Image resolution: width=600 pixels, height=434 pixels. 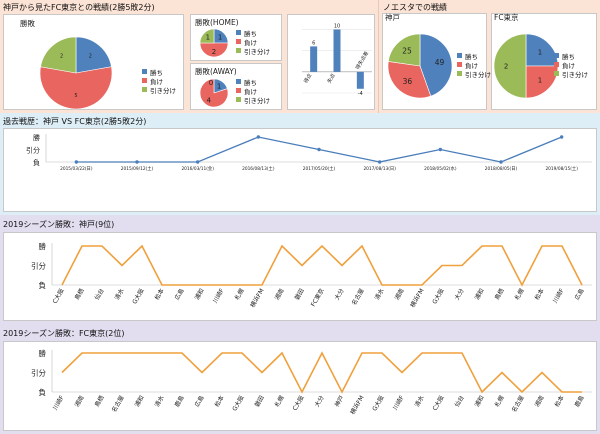 I want to click on x-category-label: 2016/03/11(金), so click(x=197, y=168).